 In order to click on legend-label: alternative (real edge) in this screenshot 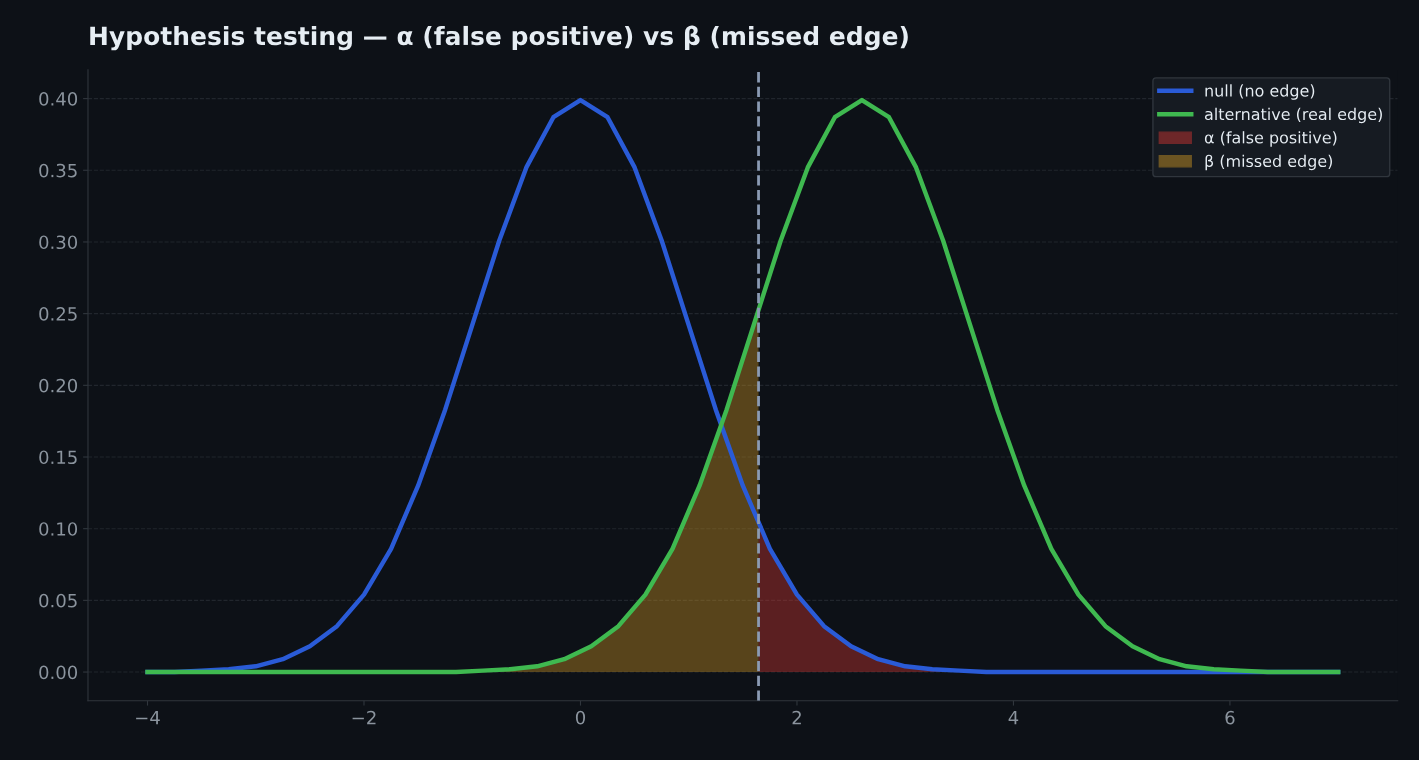, I will do `click(1293, 115)`.